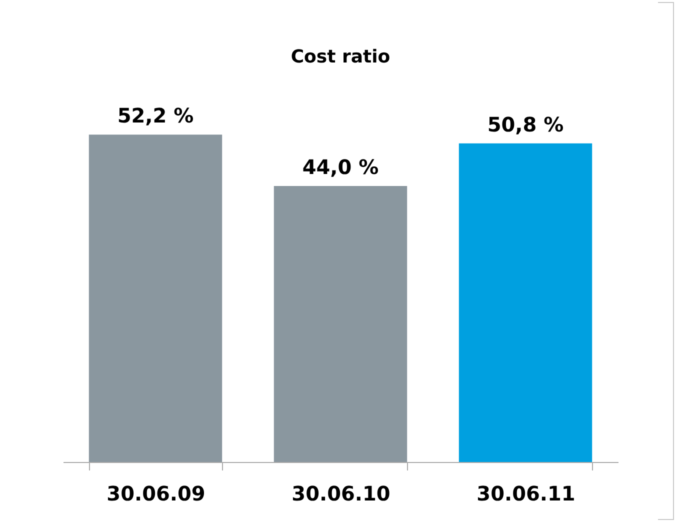 This screenshot has width=679, height=525. Describe the element at coordinates (341, 494) in the screenshot. I see `x-tick-label: 30.06.10` at that location.